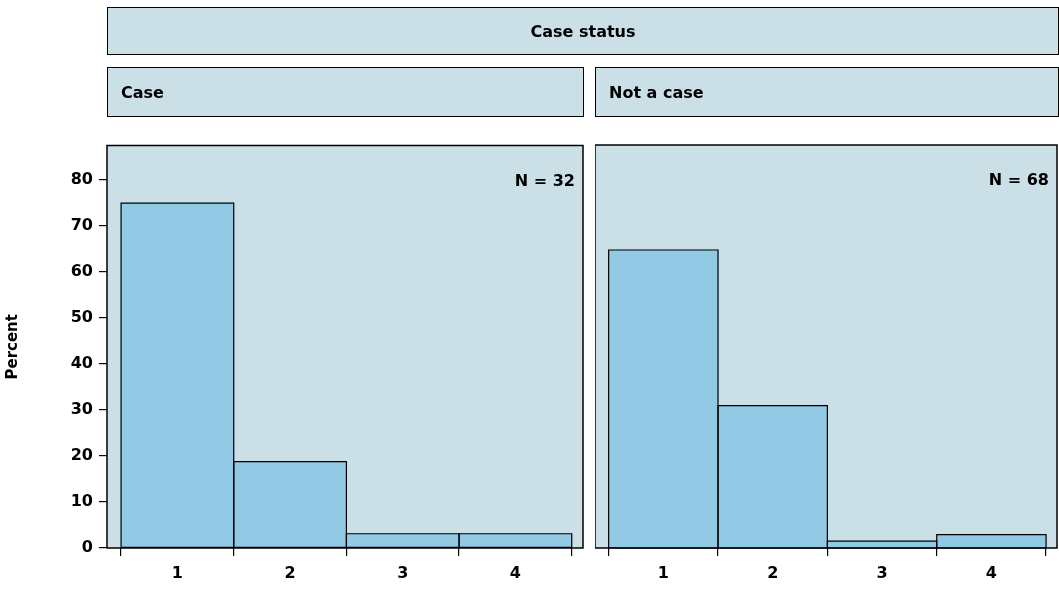  What do you see at coordinates (81, 455) in the screenshot?
I see `y-tick-label: 20` at bounding box center [81, 455].